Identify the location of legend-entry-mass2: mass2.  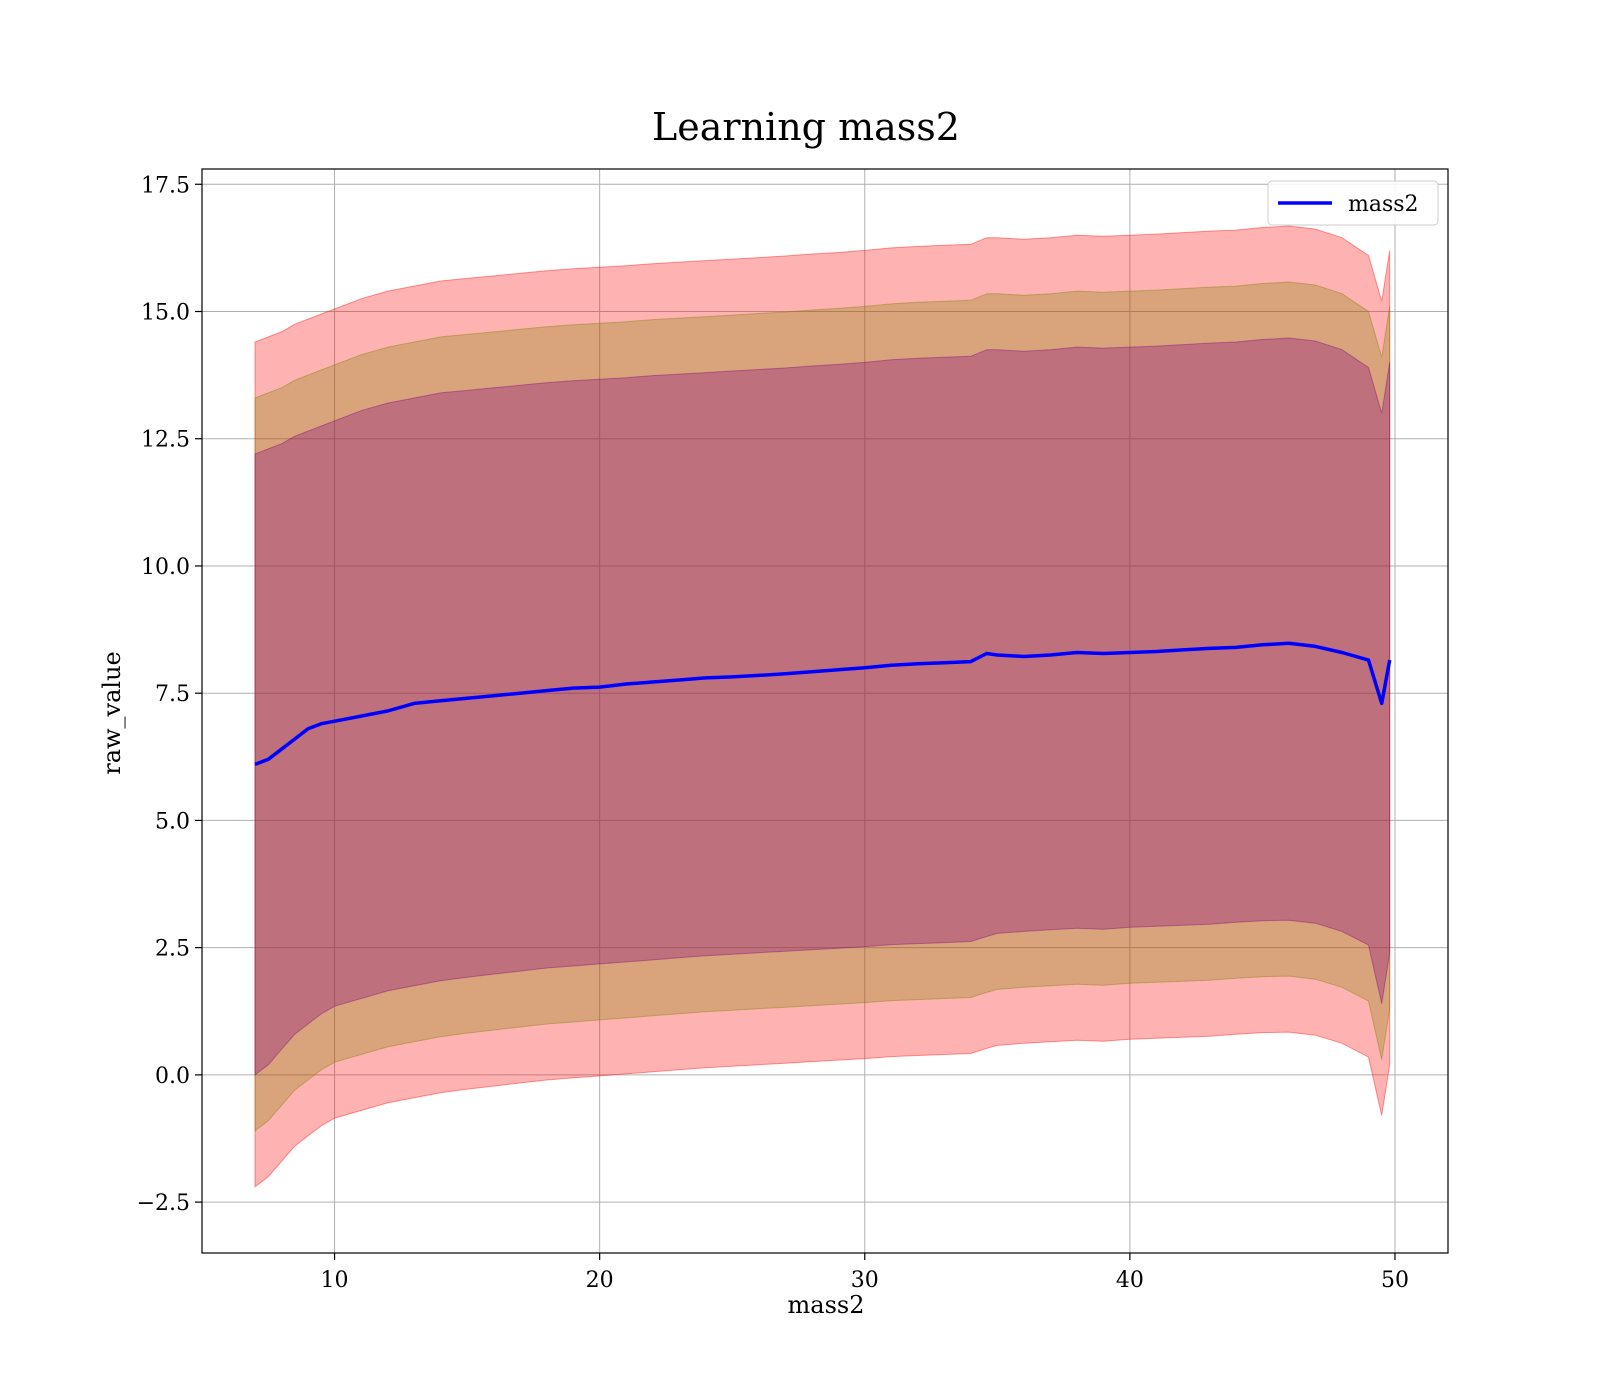
(1383, 204).